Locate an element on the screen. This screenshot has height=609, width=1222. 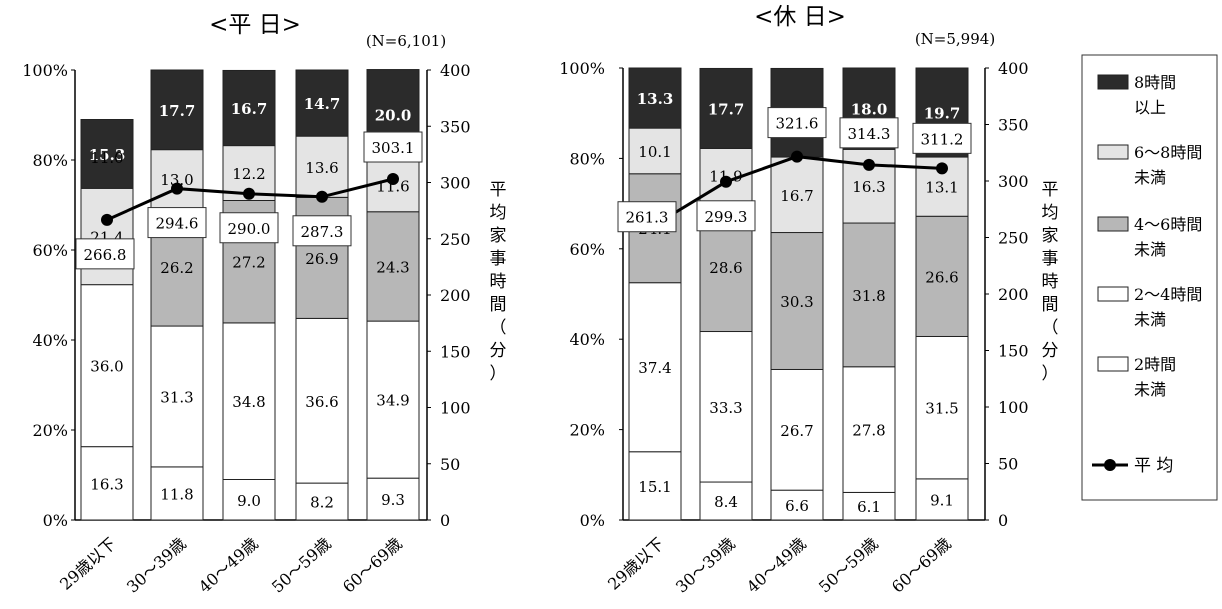
left-tick-label: 0% is located at coordinates (55, 520).